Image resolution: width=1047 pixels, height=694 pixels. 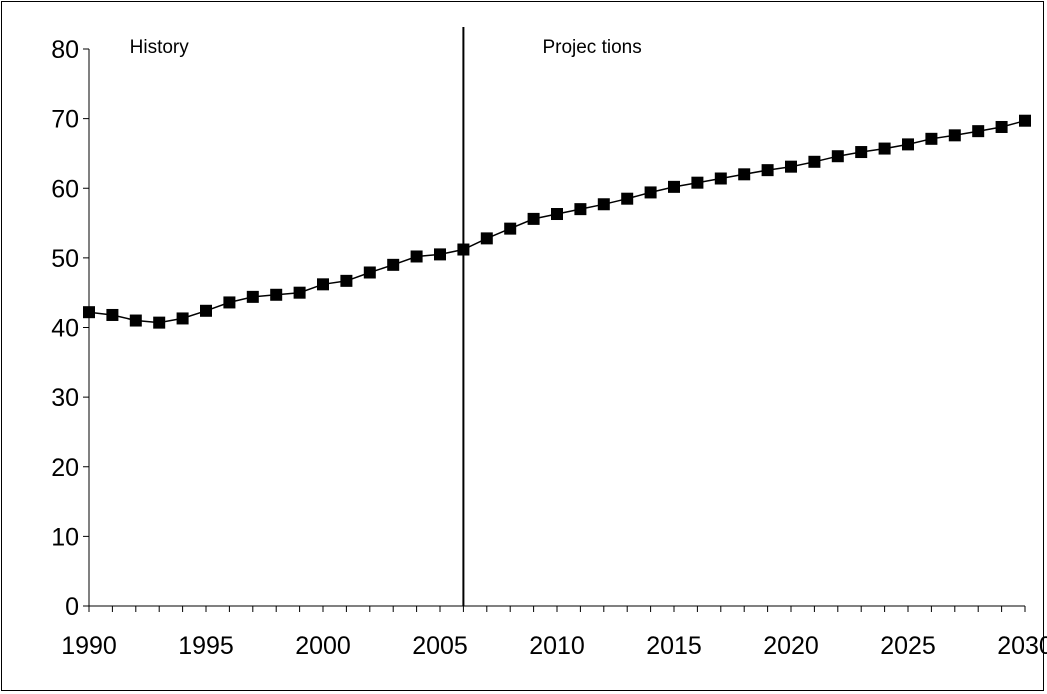 What do you see at coordinates (65, 468) in the screenshot?
I see `y-tick-label: 20` at bounding box center [65, 468].